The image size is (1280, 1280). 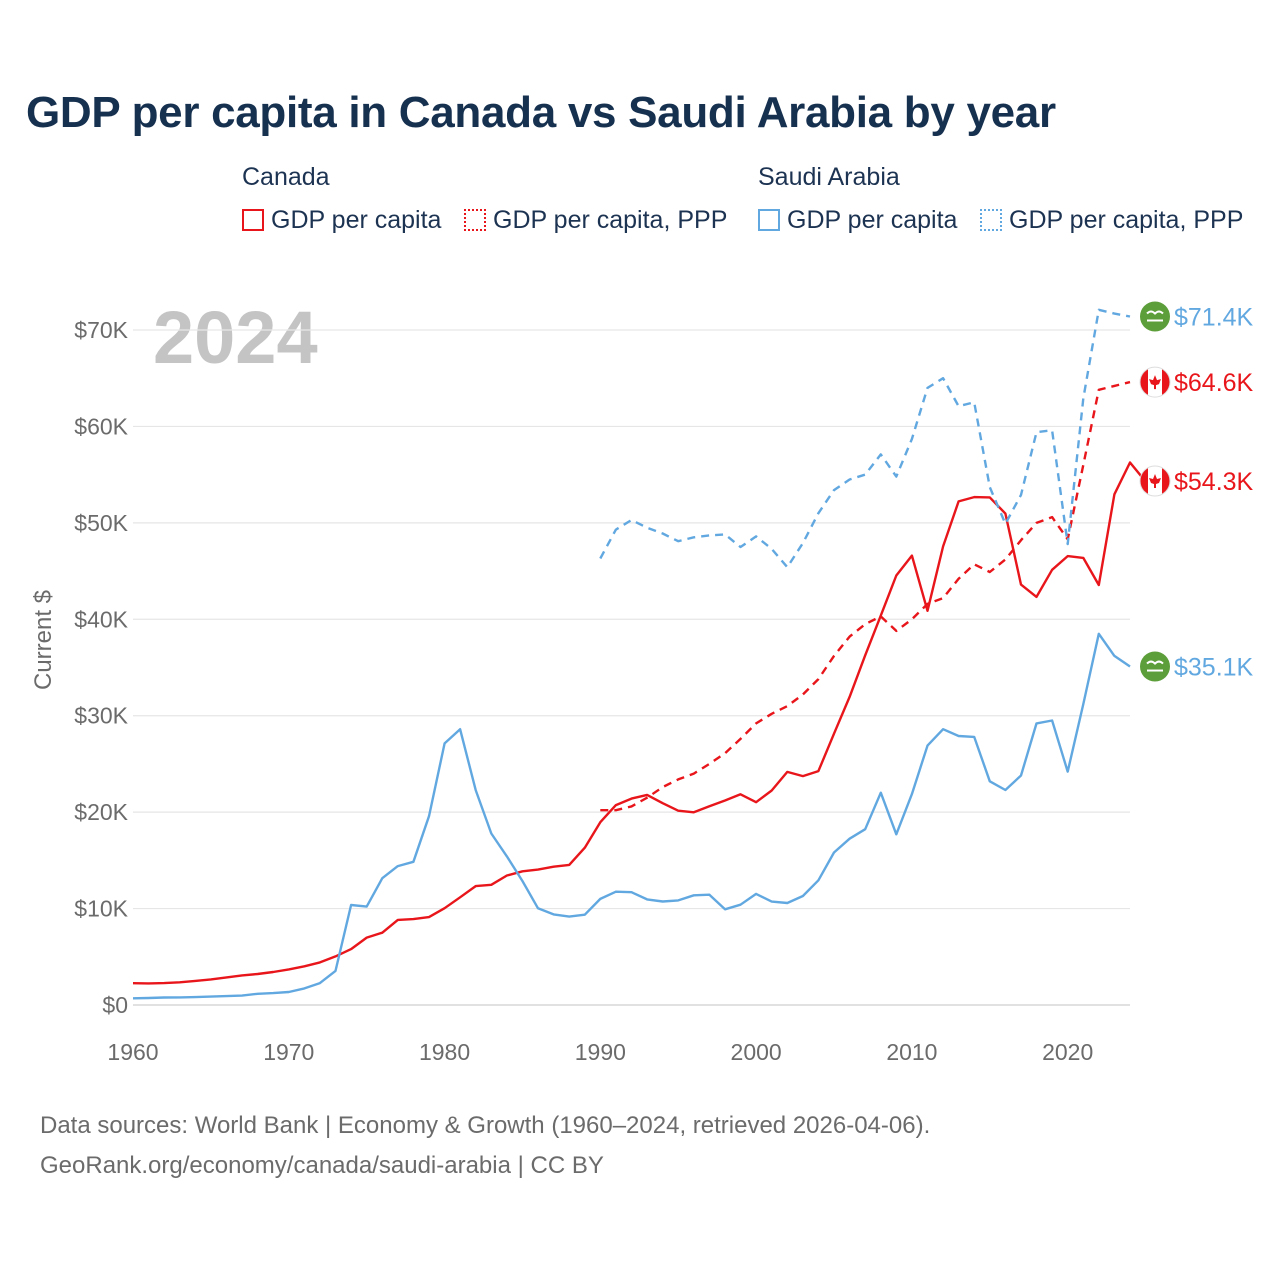 What do you see at coordinates (1214, 383) in the screenshot?
I see `end-value-label: $64.6K` at bounding box center [1214, 383].